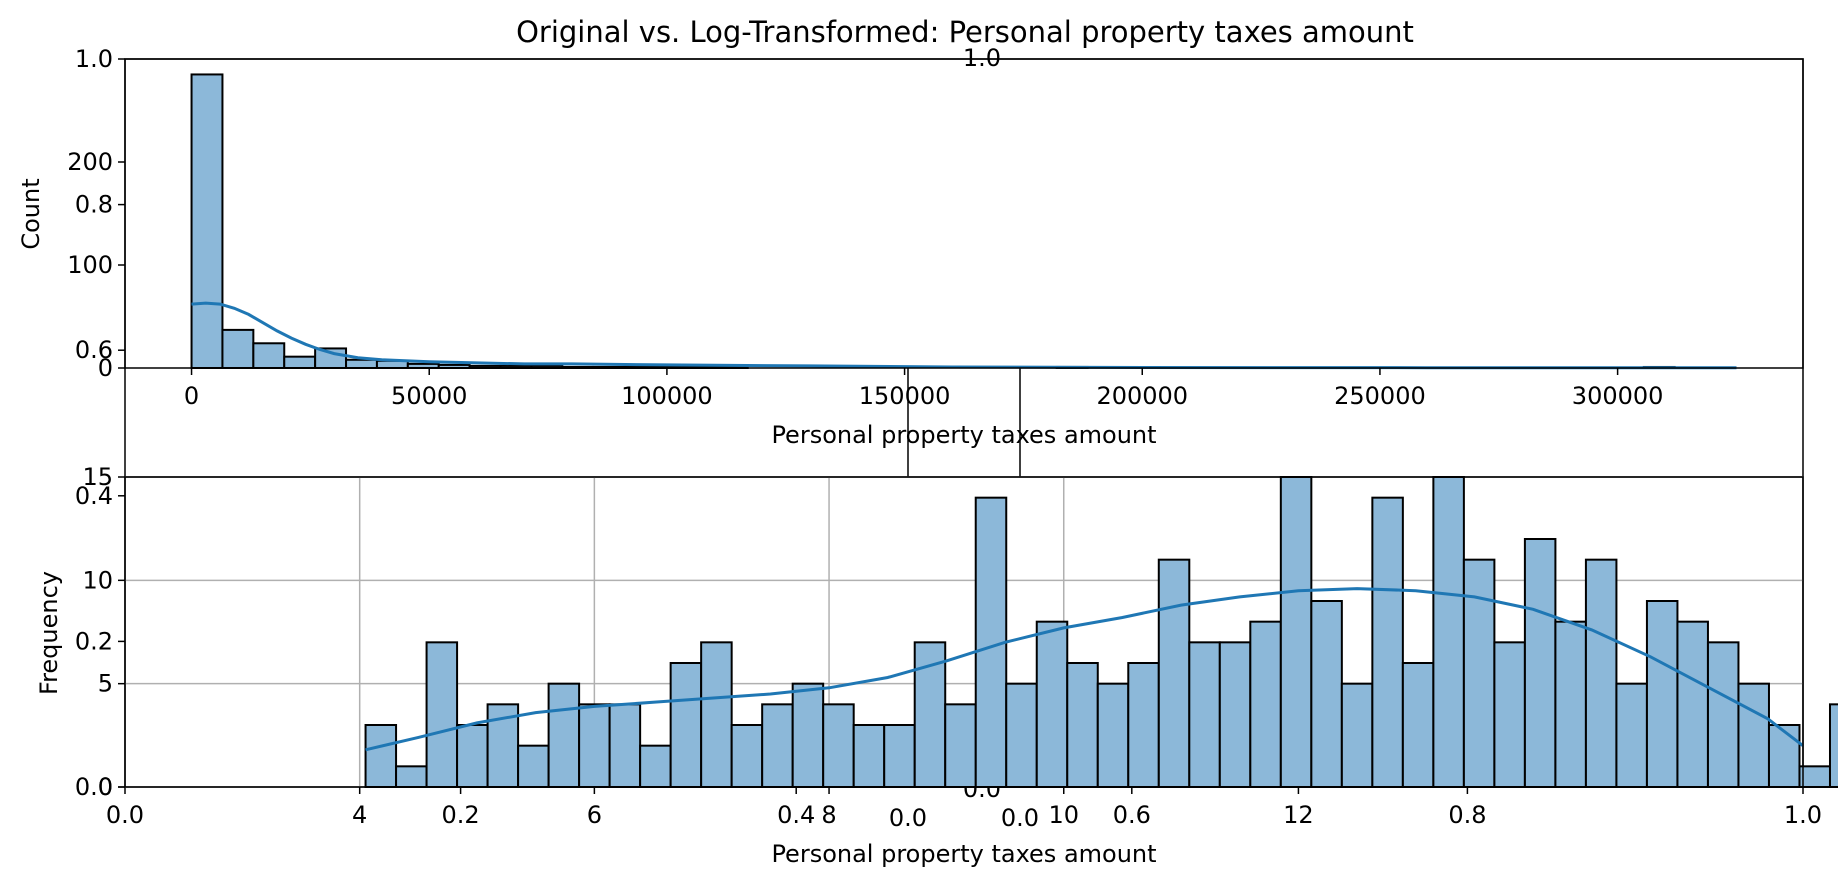 The height and width of the screenshot is (886, 1838). What do you see at coordinates (105, 368) in the screenshot?
I see `top-ytick-label-0: 0` at bounding box center [105, 368].